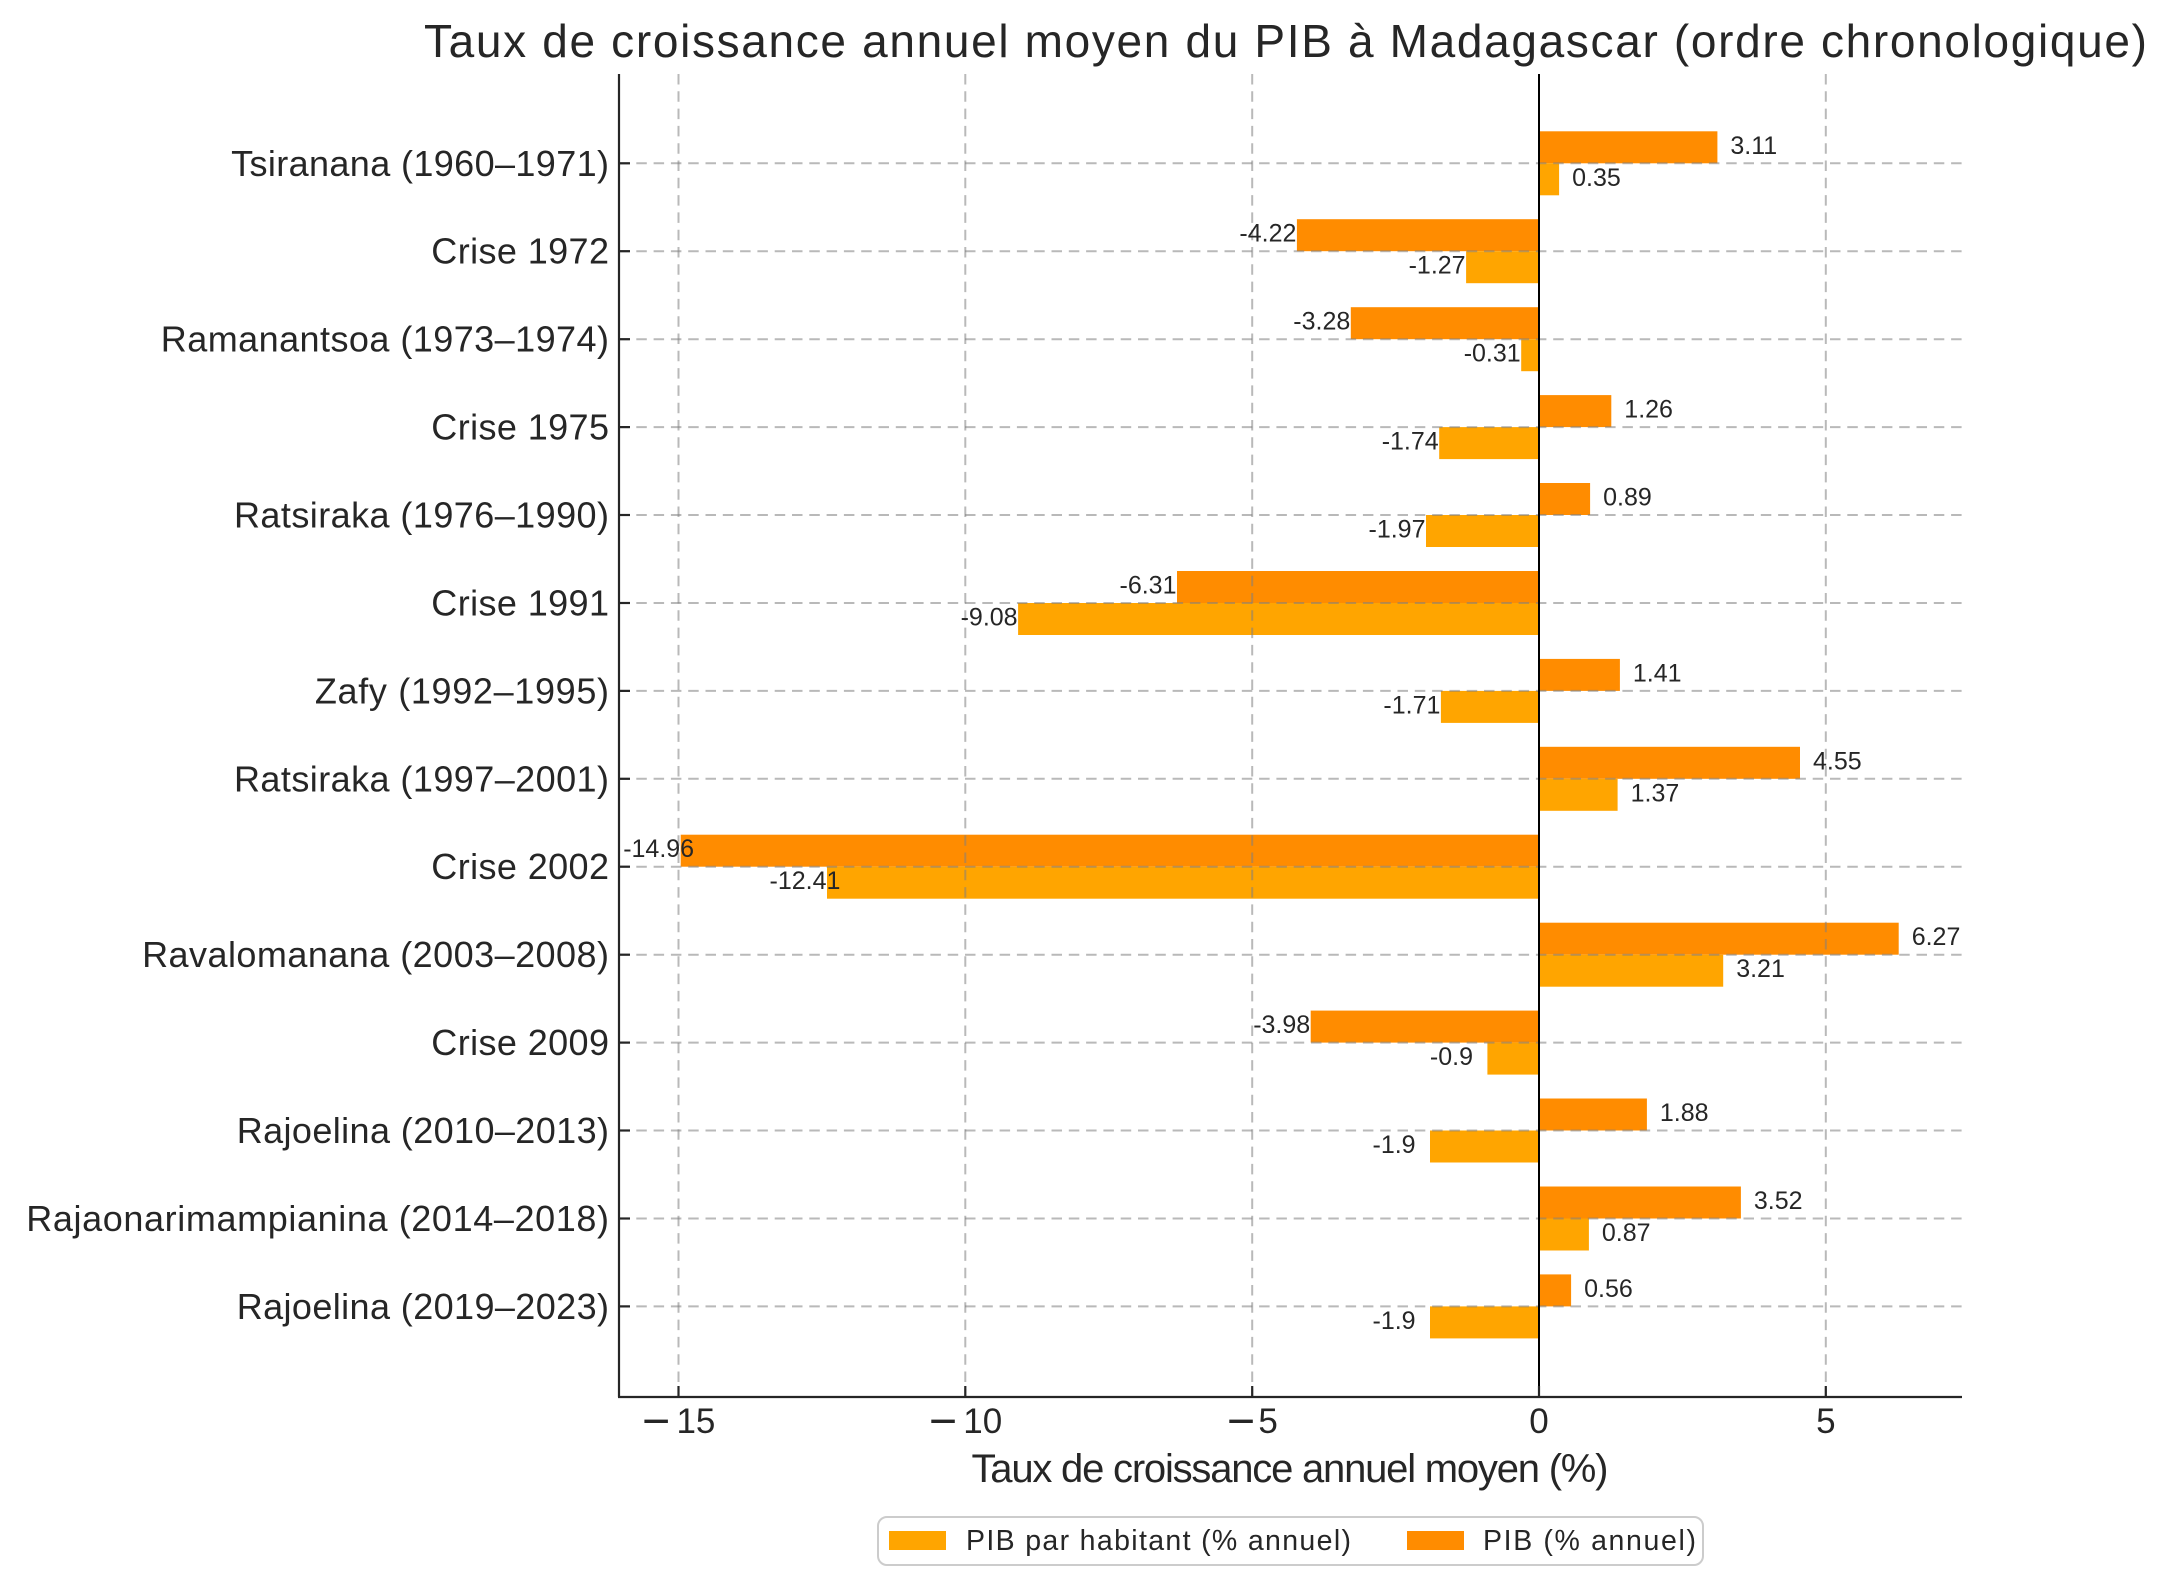 This screenshot has height=1587, width=2174. What do you see at coordinates (420, 163) in the screenshot?
I see `svg-text: Tsiranana (1960–1971)` at bounding box center [420, 163].